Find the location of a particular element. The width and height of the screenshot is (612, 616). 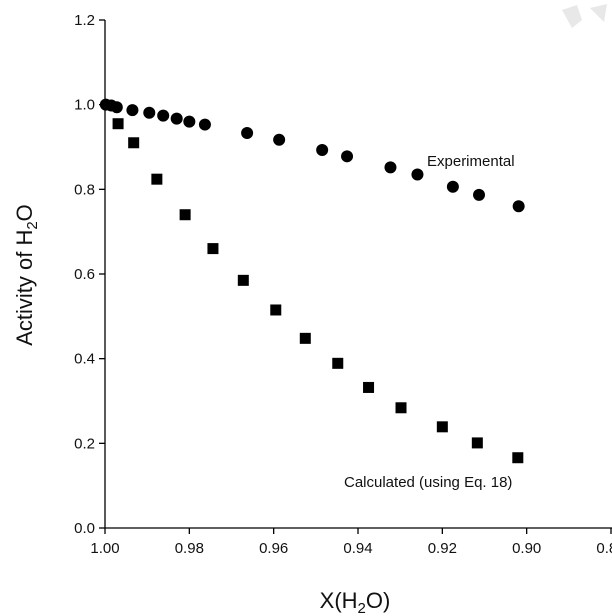

y-axis-title: Activity of H2O is located at coordinates (26, 275).